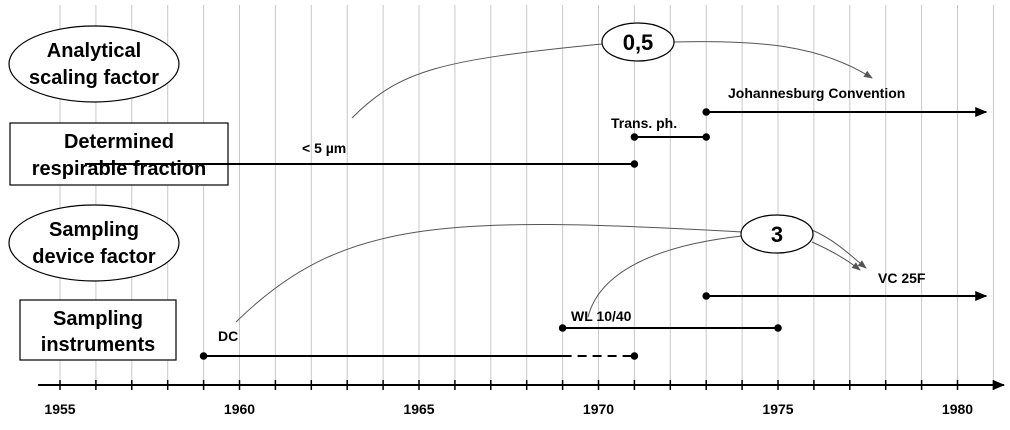 This screenshot has width=1010, height=430. Describe the element at coordinates (94, 78) in the screenshot. I see `category-line2: scaling factor` at that location.